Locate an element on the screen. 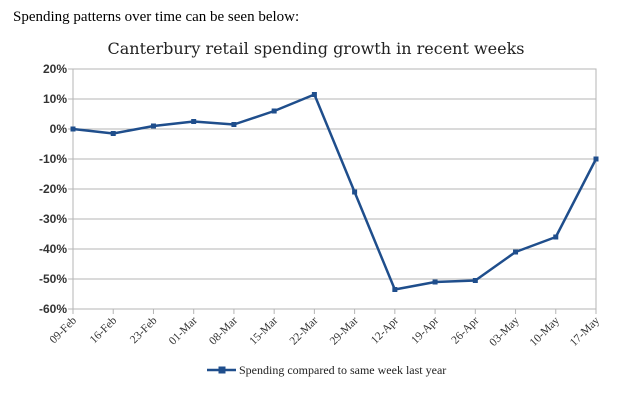 This screenshot has height=415, width=623. y-tick-label: -50% is located at coordinates (53, 279).